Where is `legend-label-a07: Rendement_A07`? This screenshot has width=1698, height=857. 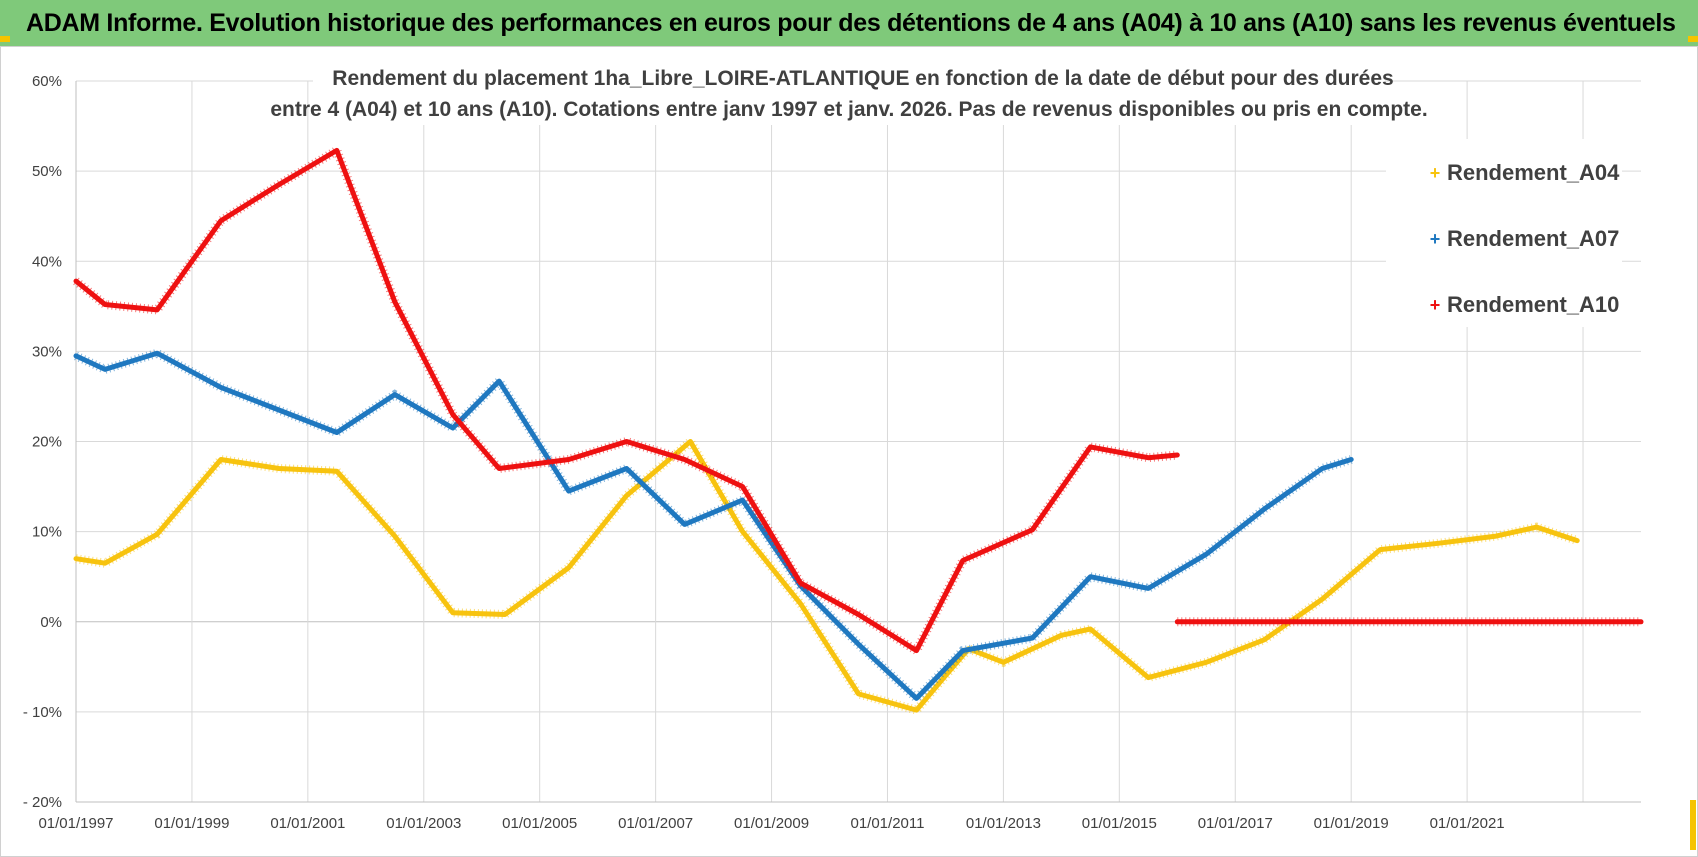 legend-label-a07: Rendement_A07 is located at coordinates (1533, 238).